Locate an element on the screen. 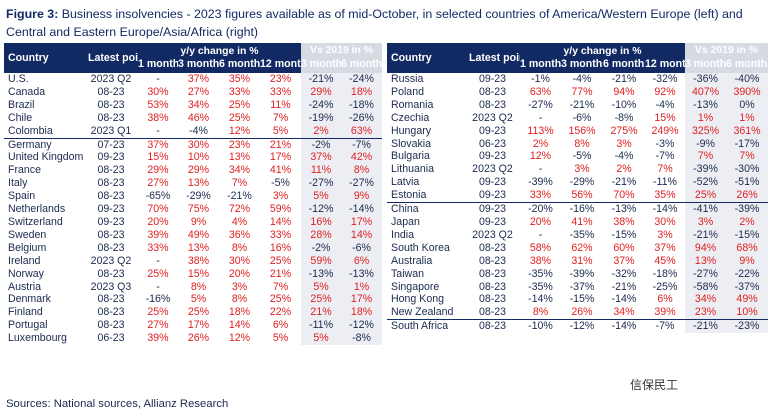 The image size is (771, 418). vs-2019-cell: 16% is located at coordinates (321, 222).